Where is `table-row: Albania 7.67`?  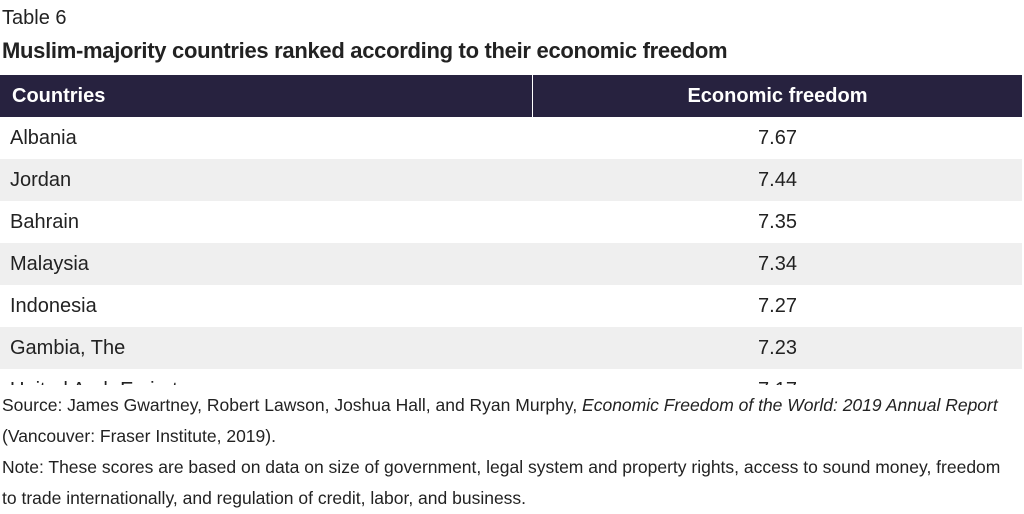
table-row: Albania 7.67 is located at coordinates (511, 138).